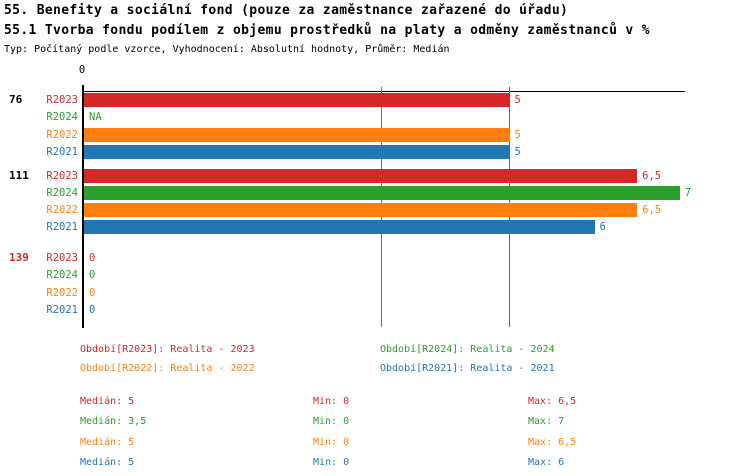 The height and width of the screenshot is (476, 750). I want to click on legend-item: Období[R2023]: Realita - 2023, so click(167, 349).